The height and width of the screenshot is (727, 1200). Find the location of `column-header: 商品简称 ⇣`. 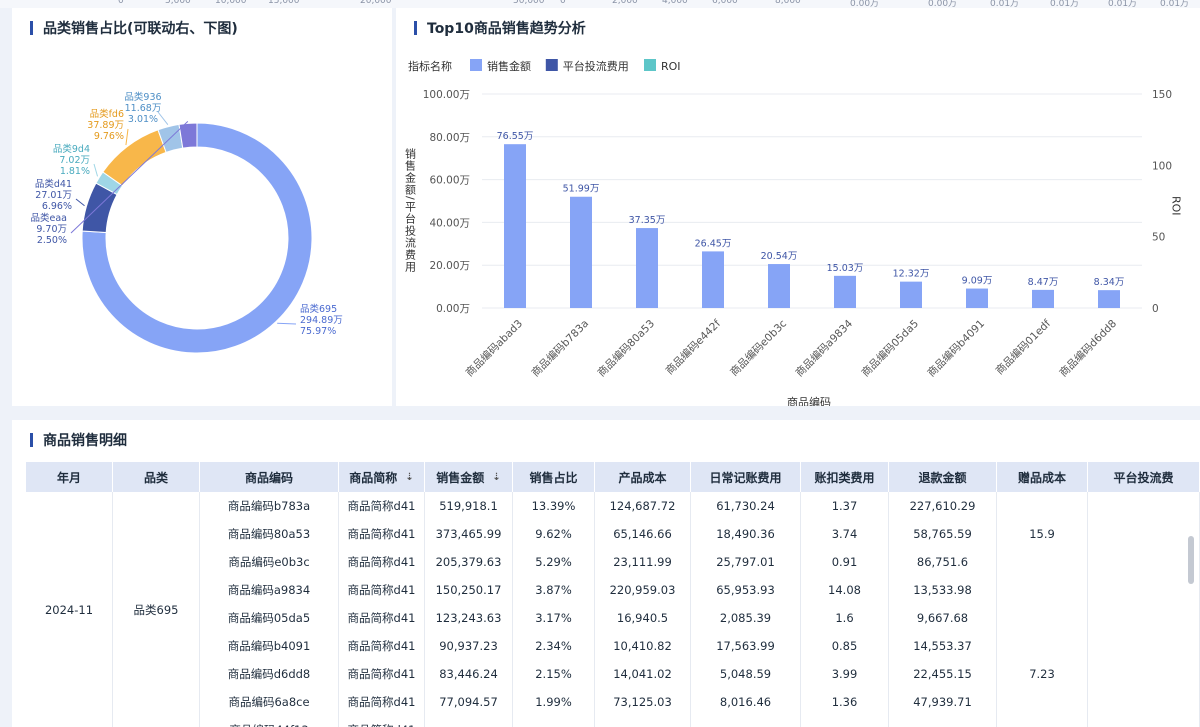

column-header: 商品简称 ⇣ is located at coordinates (382, 477).